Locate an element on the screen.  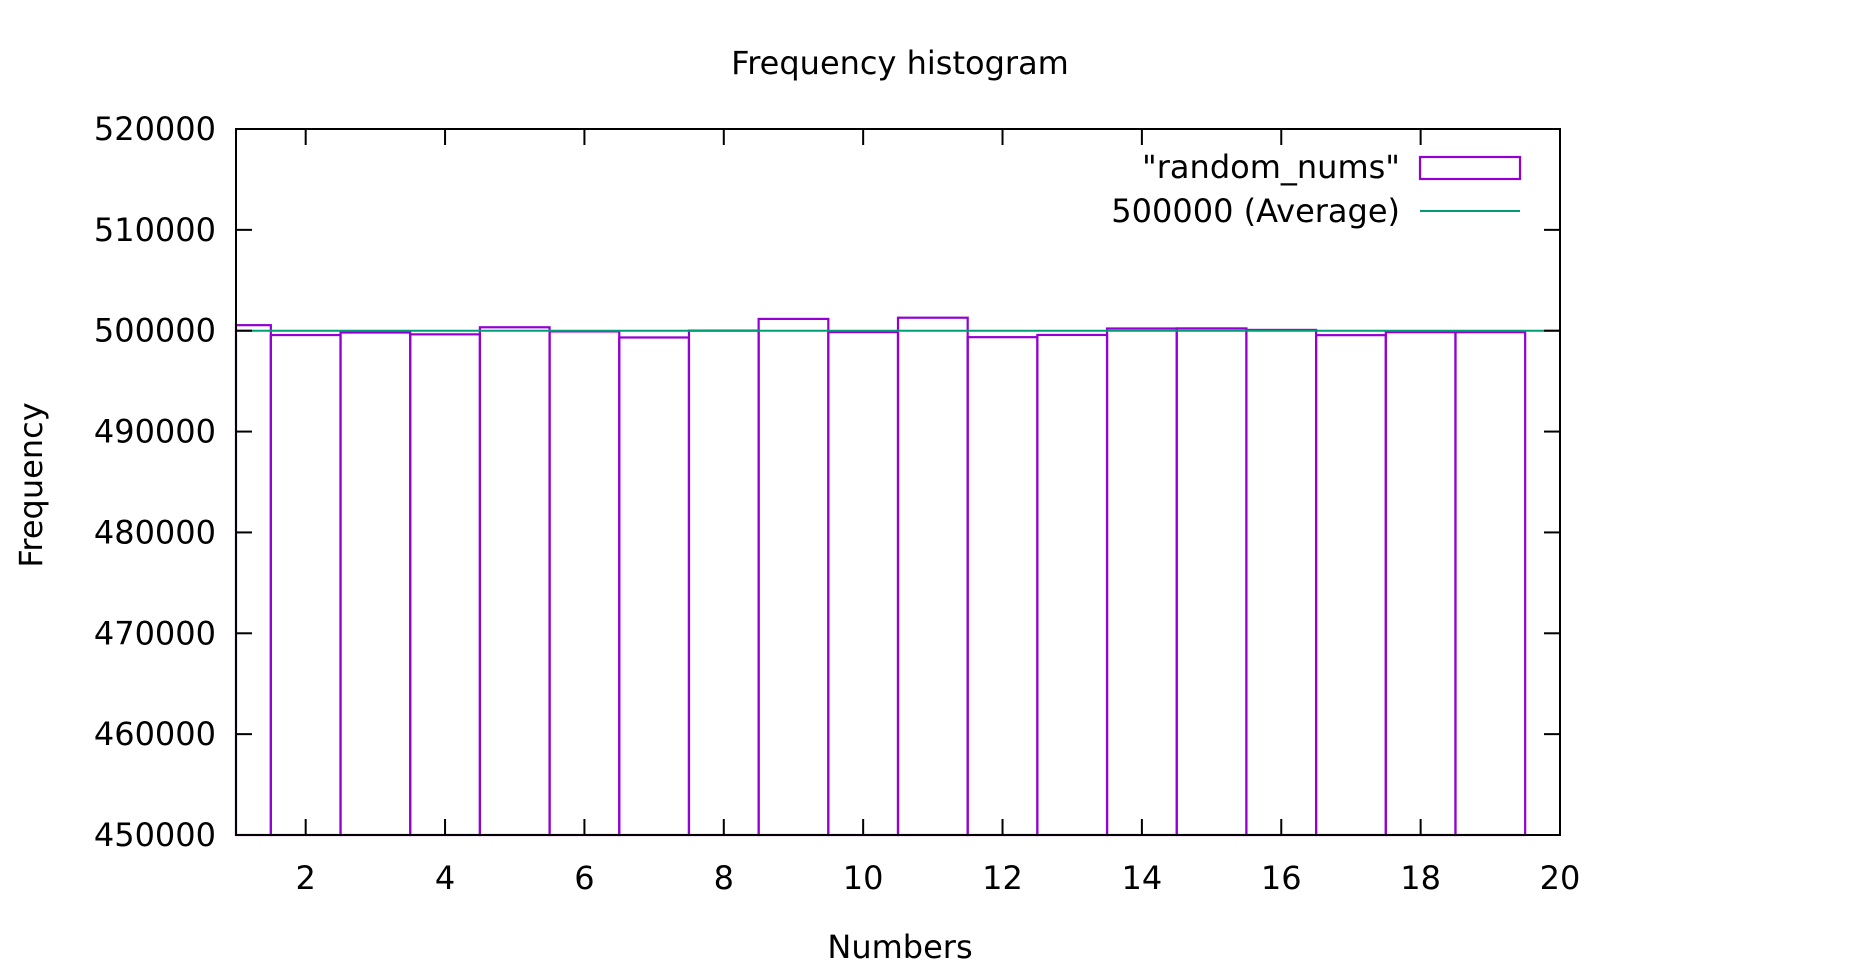
y-axis-label: Frequency is located at coordinates (31, 484).